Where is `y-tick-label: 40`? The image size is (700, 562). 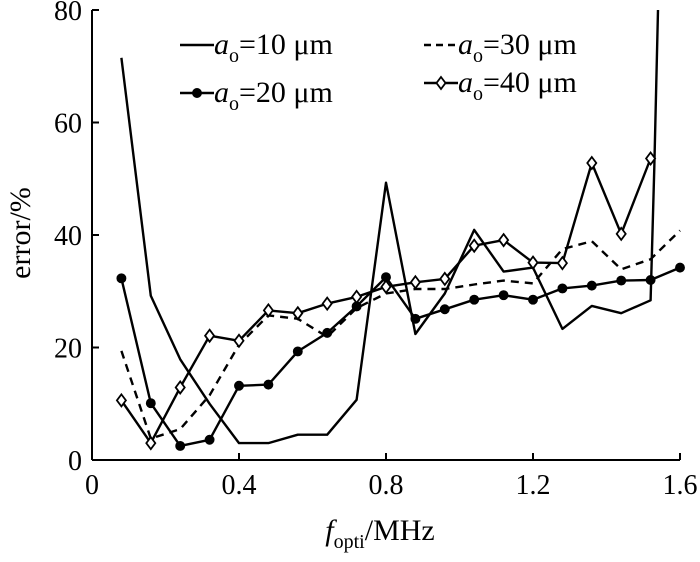 y-tick-label: 40 is located at coordinates (68, 236).